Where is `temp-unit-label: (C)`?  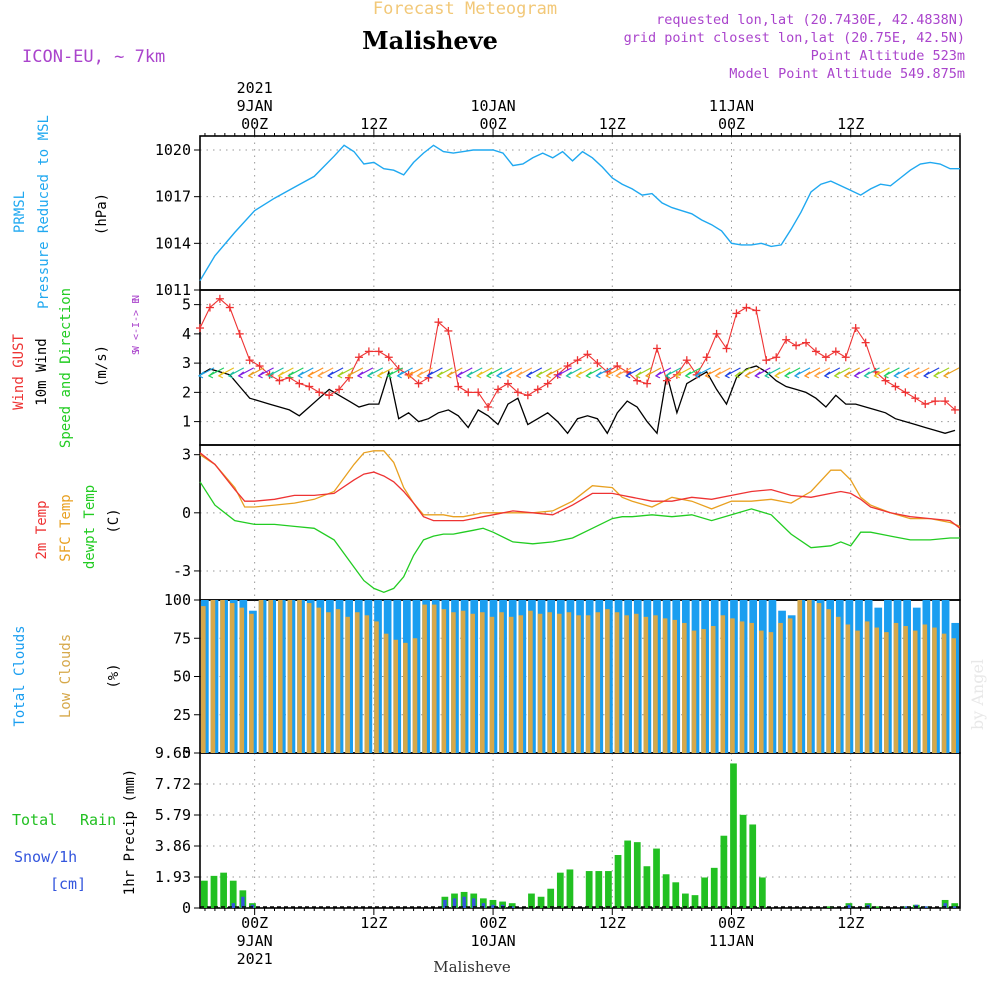 temp-unit-label: (C) is located at coordinates (114, 520).